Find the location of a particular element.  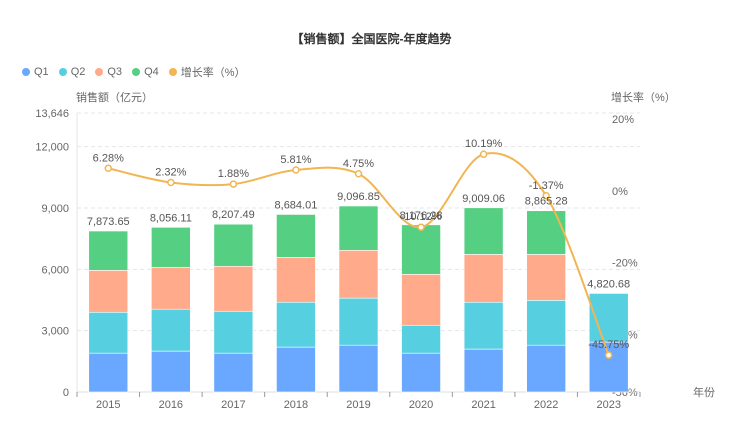

legend-label-q3: Q3 is located at coordinates (115, 72).